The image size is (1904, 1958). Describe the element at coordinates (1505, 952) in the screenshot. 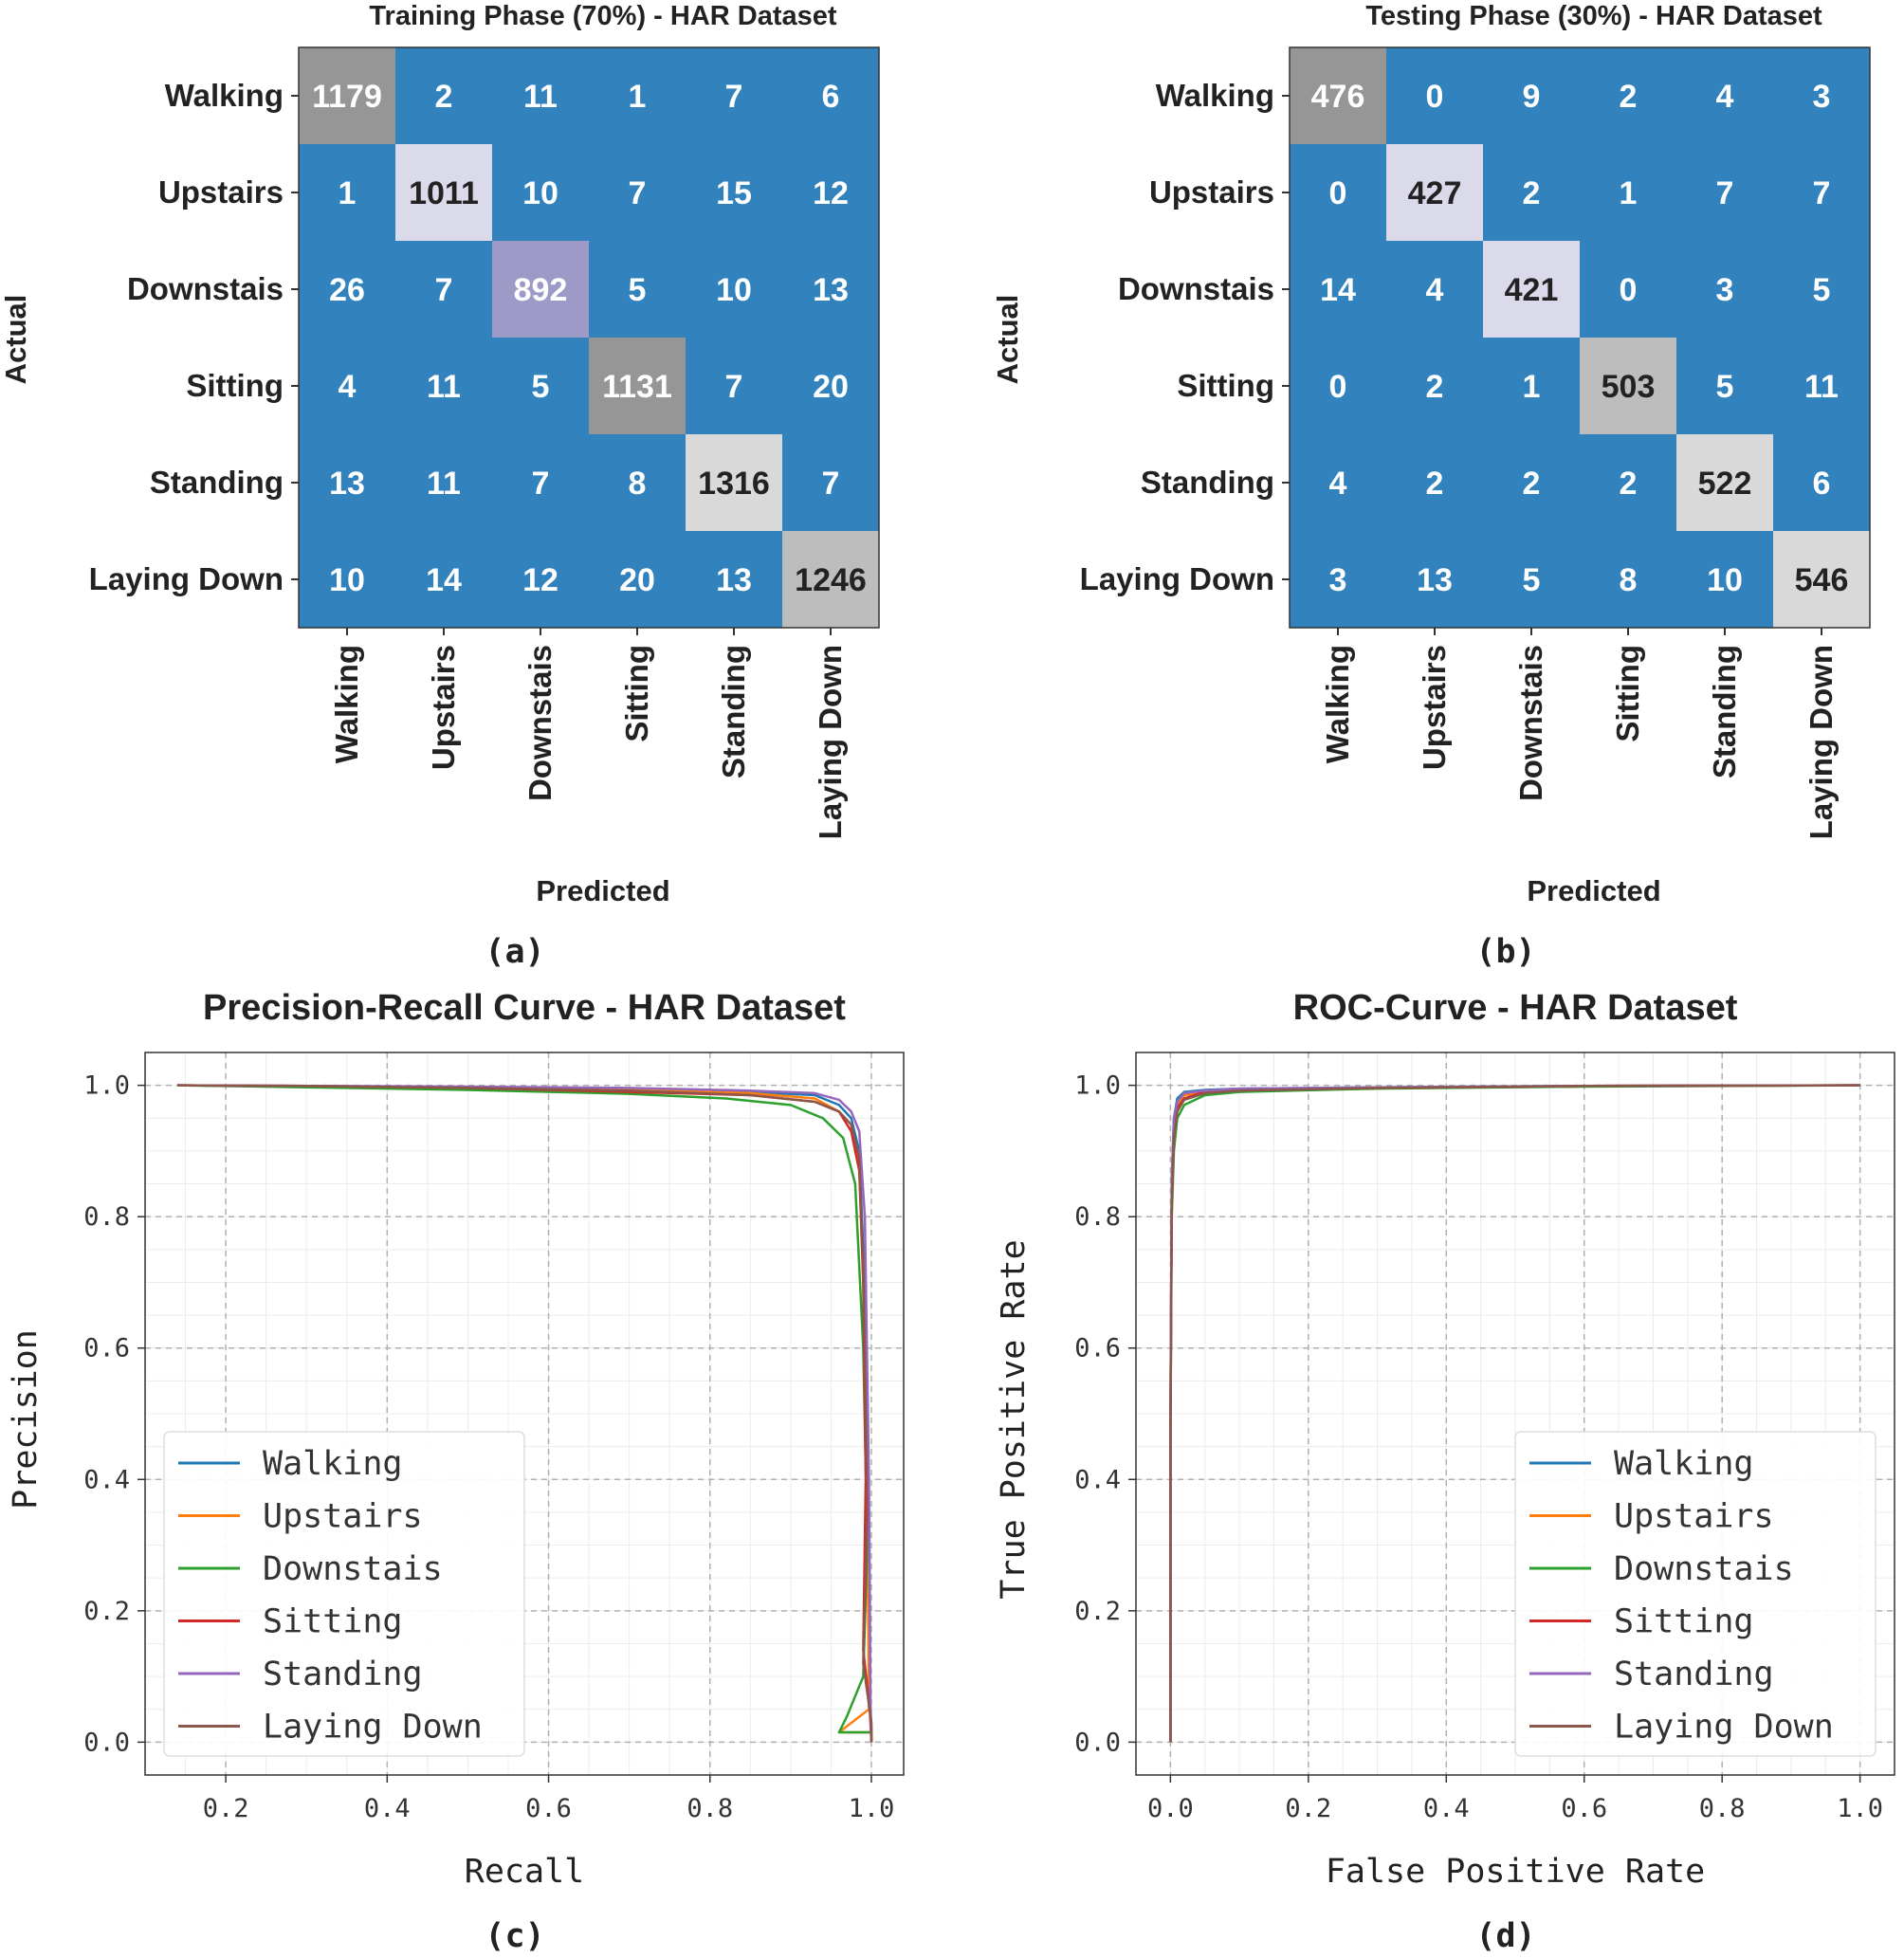

I see `panel-label: (b)` at that location.